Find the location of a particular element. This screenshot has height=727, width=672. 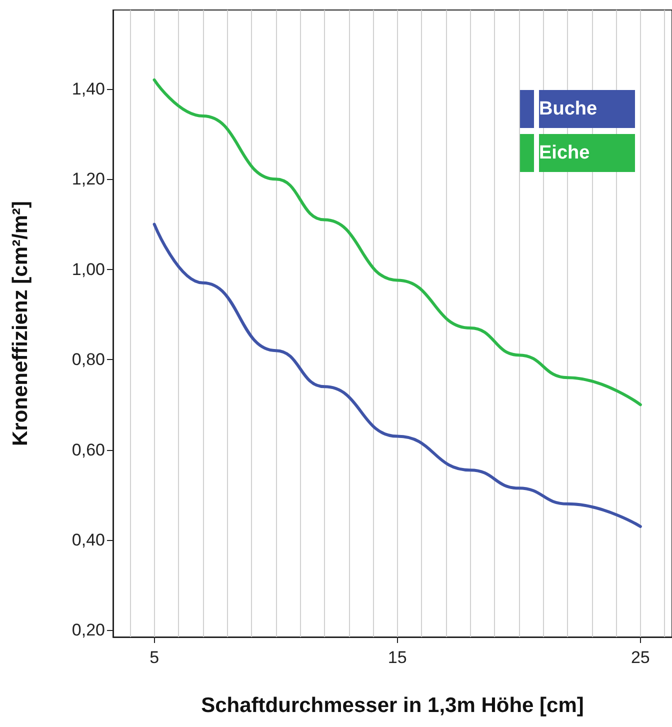

legend-label: Buche is located at coordinates (568, 109).